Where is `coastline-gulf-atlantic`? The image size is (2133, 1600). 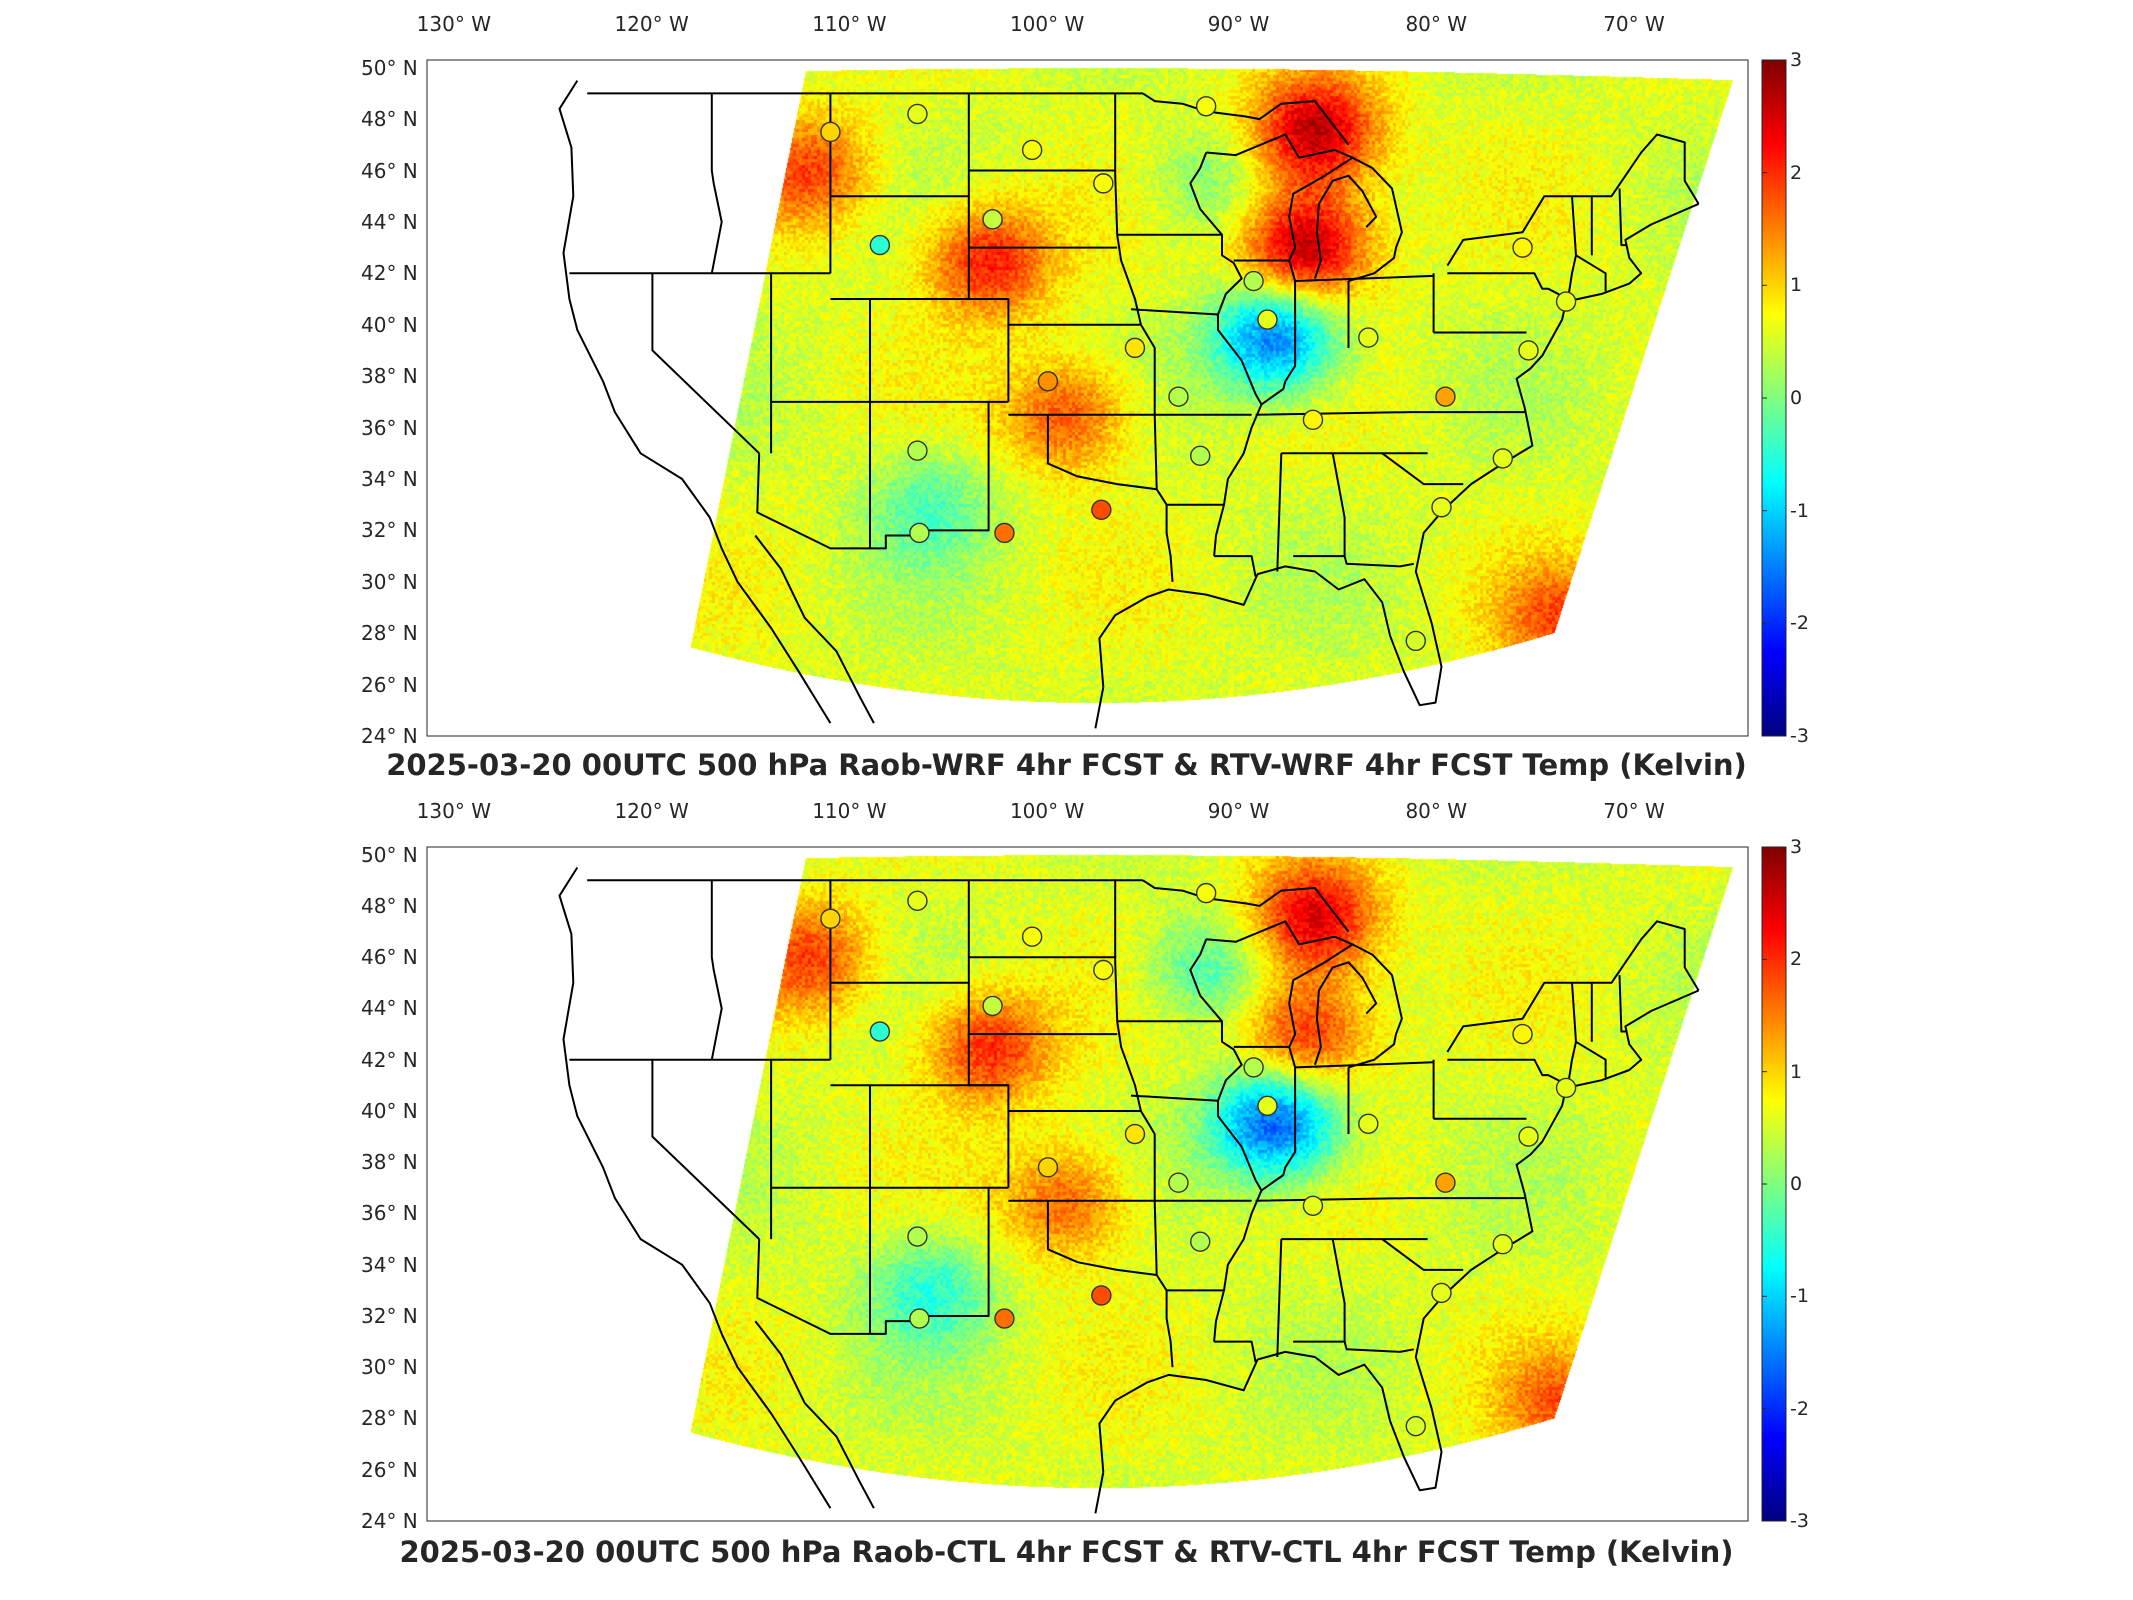 coastline-gulf-atlantic is located at coordinates (1398, 1240).